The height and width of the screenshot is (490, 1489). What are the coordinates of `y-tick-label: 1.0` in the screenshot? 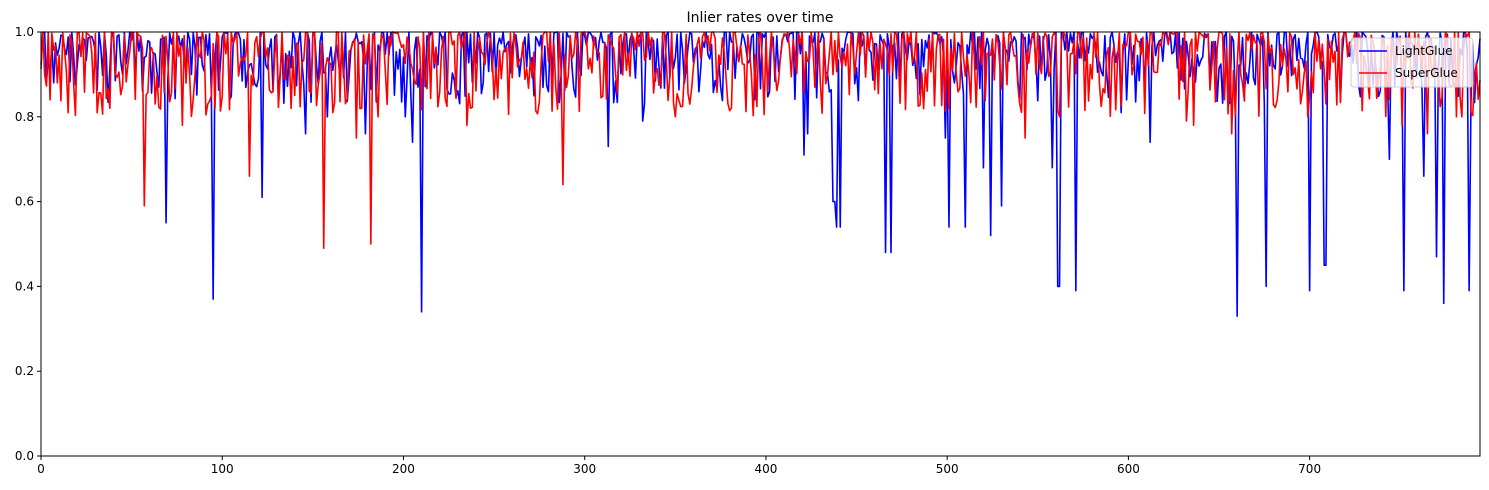 It's located at (24, 32).